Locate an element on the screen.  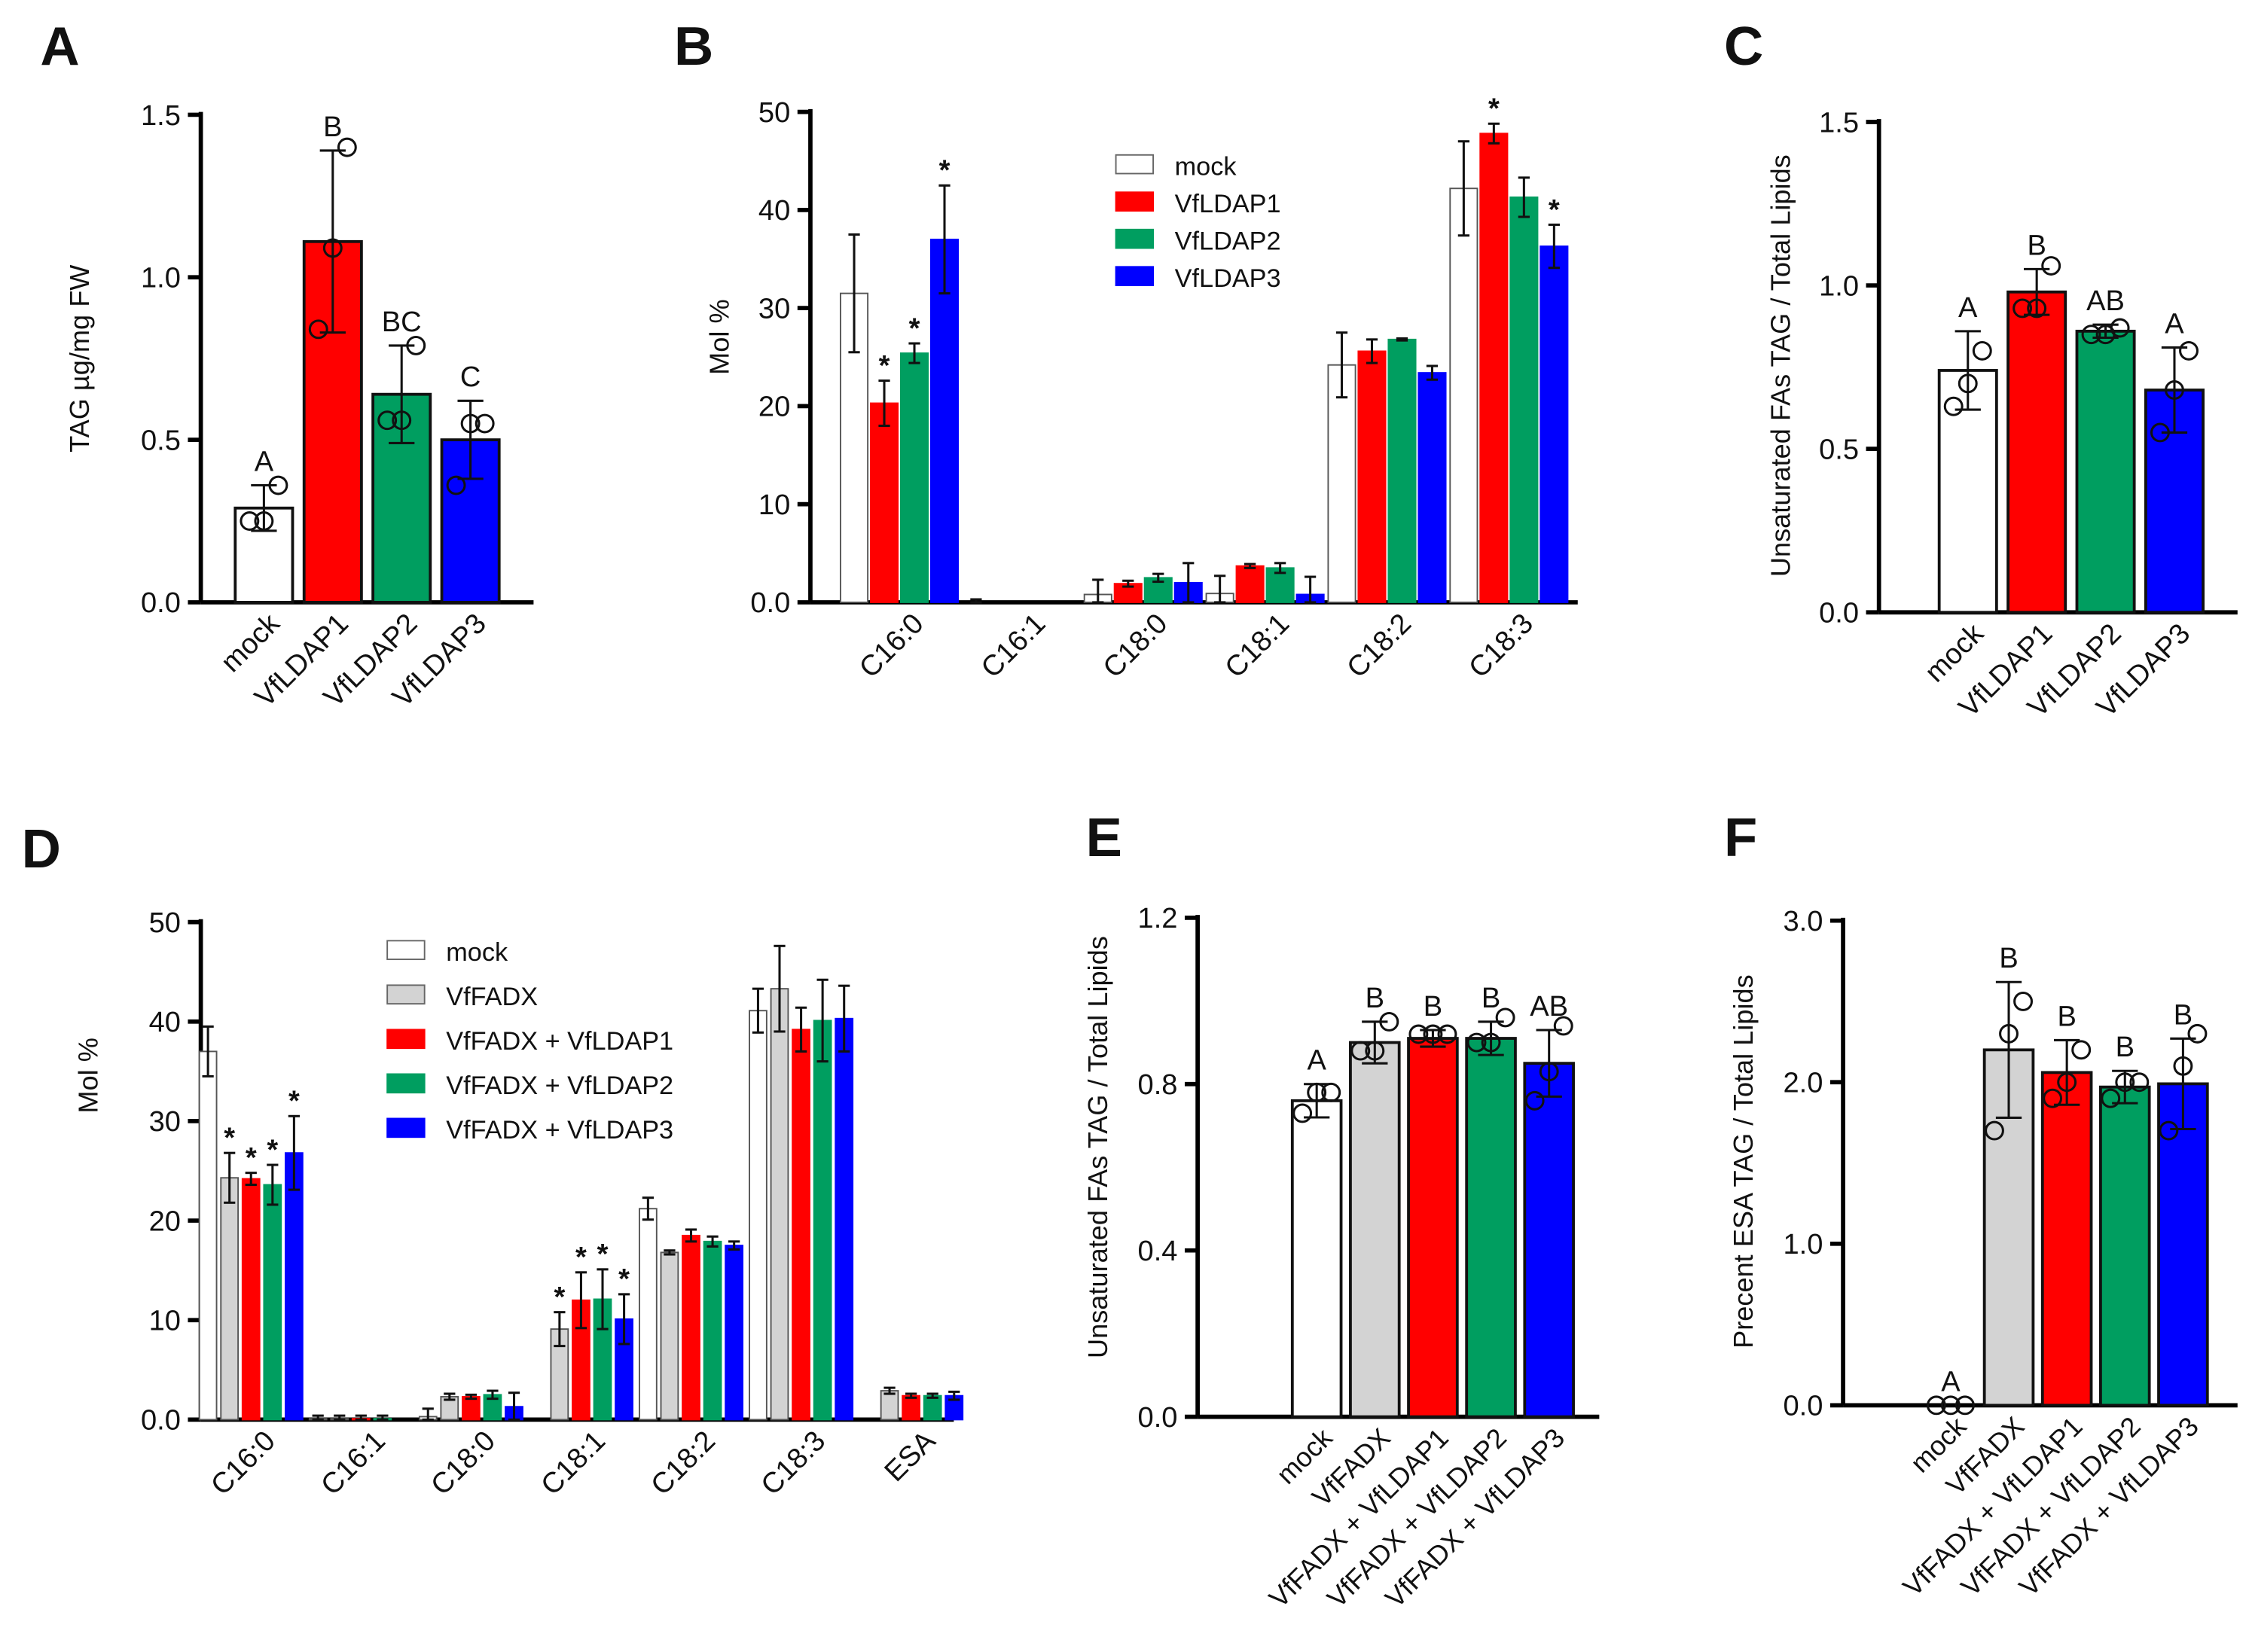
y-tick-label: 0.4 is located at coordinates (1158, 1251).